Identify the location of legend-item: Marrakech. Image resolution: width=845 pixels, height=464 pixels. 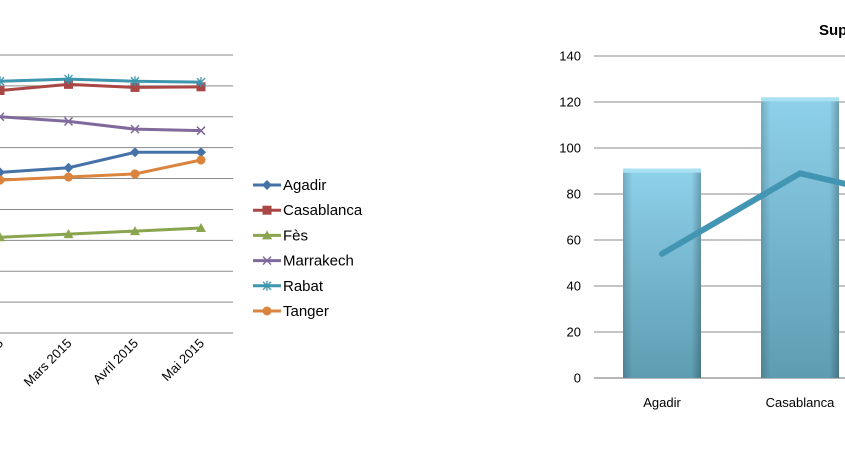
(303, 261).